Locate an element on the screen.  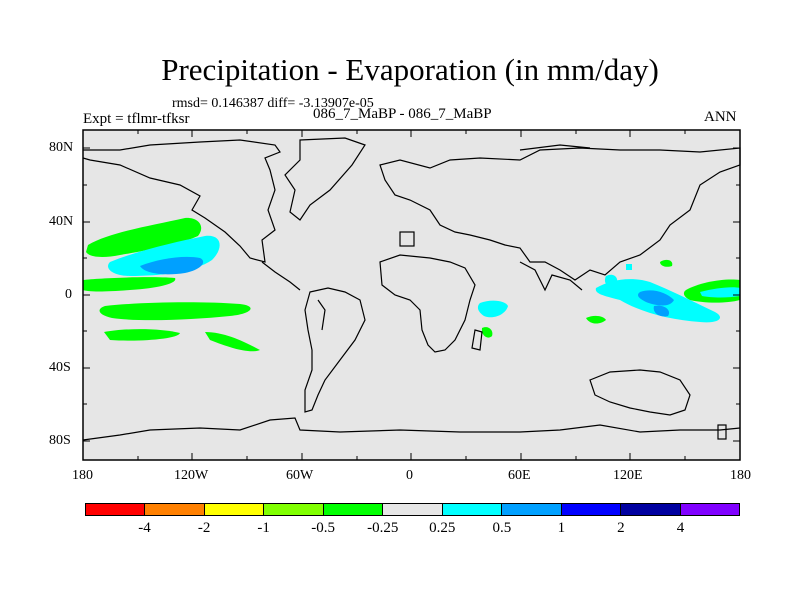
x-label-120e: 120E is located at coordinates (628, 475).